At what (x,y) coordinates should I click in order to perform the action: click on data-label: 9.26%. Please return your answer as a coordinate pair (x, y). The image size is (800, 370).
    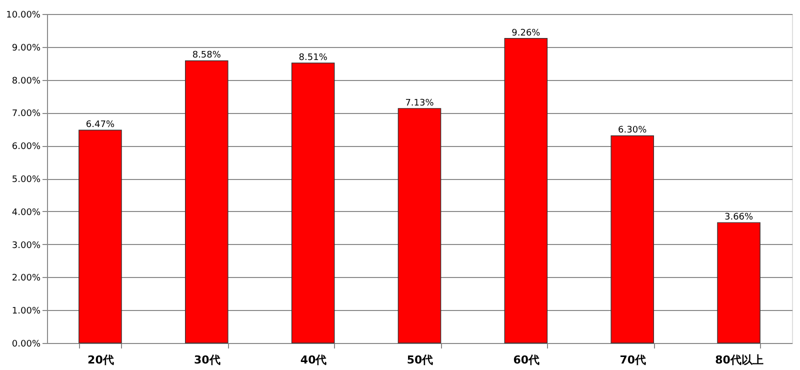
    Looking at the image, I should click on (526, 33).